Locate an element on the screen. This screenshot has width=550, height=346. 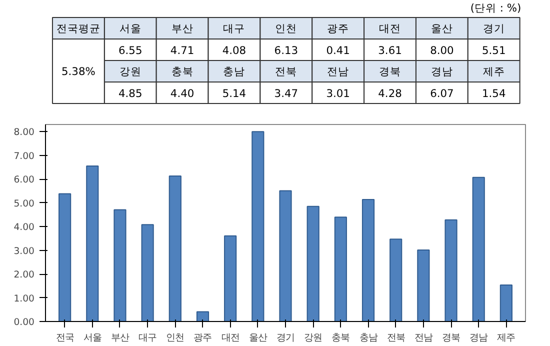
category-label: 서울 is located at coordinates (130, 28).